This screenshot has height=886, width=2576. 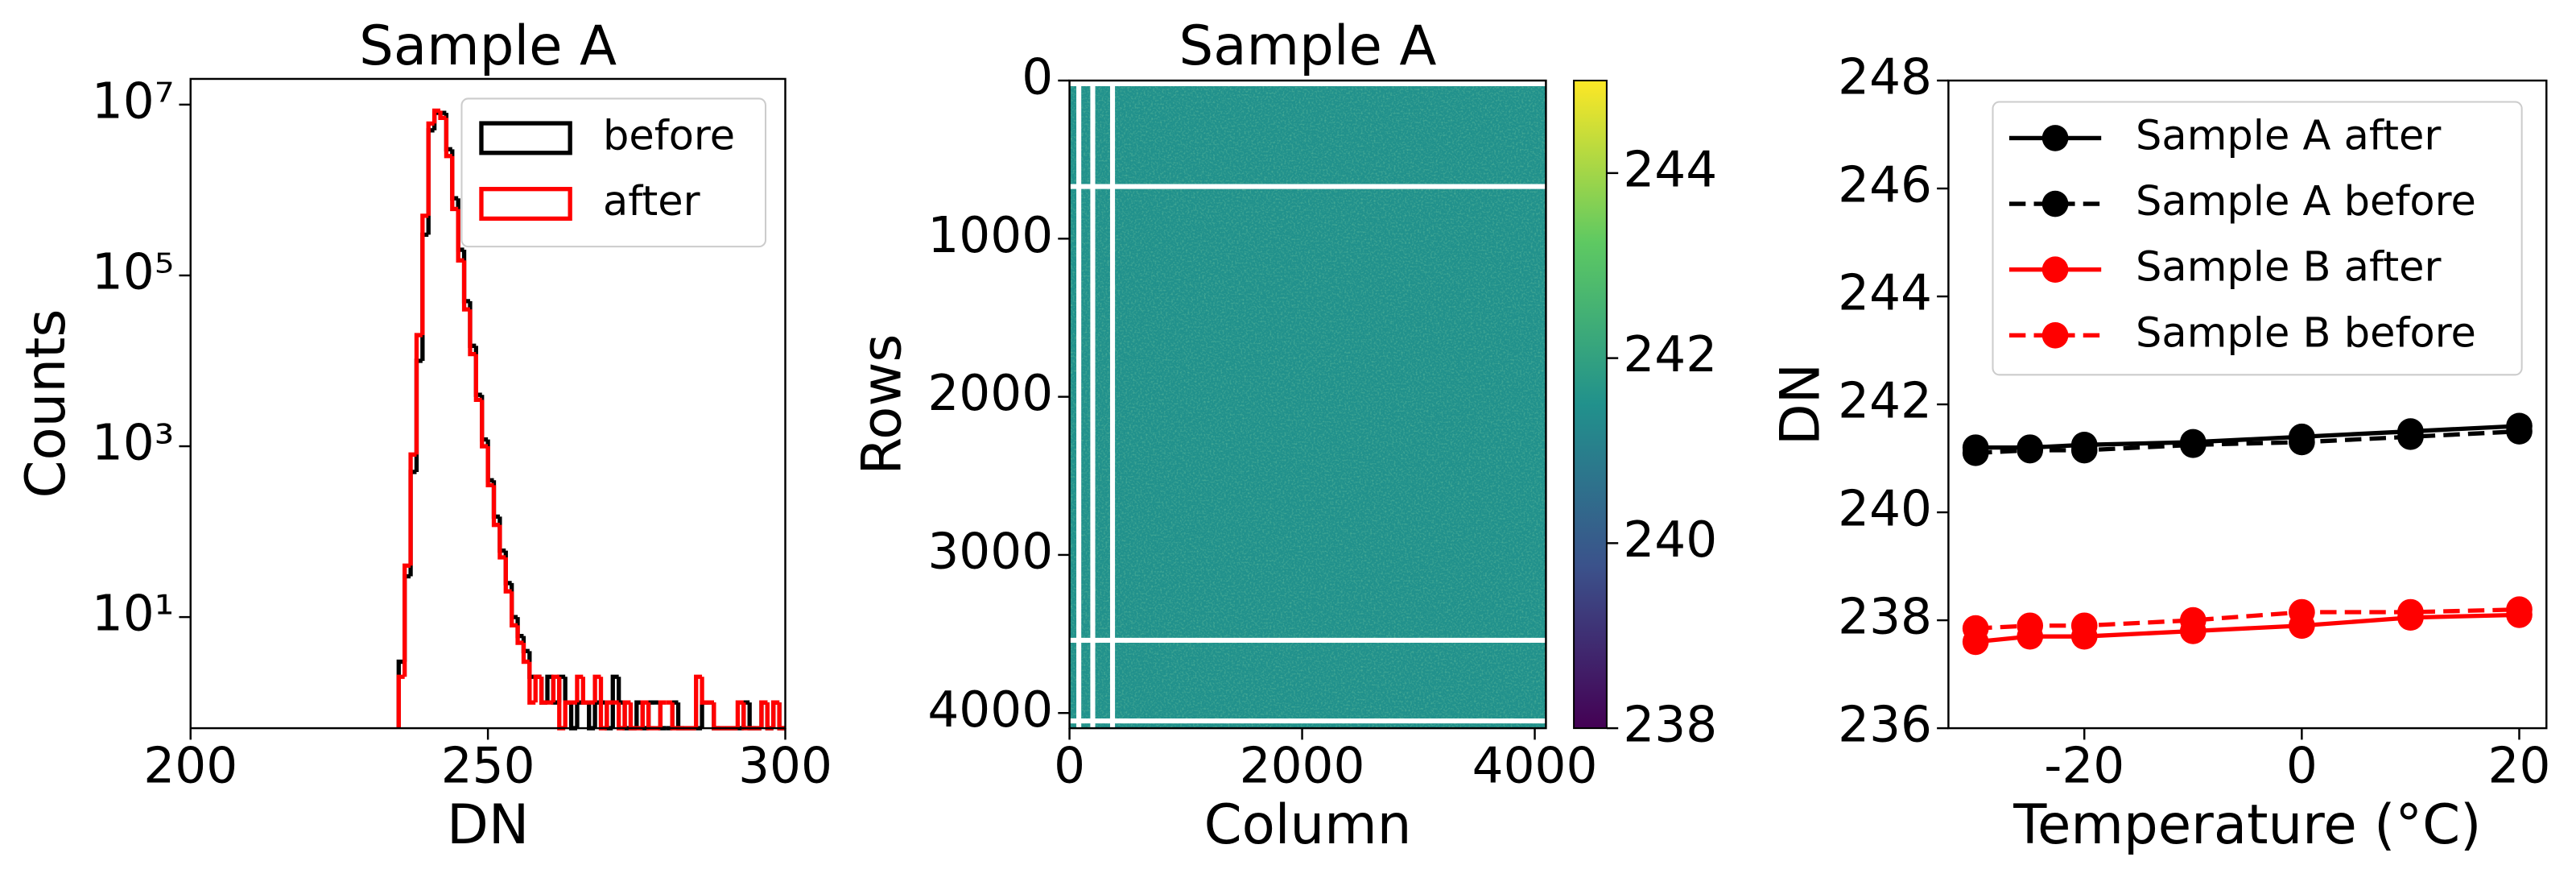 I want to click on y-tick-label: 236, so click(x=1885, y=725).